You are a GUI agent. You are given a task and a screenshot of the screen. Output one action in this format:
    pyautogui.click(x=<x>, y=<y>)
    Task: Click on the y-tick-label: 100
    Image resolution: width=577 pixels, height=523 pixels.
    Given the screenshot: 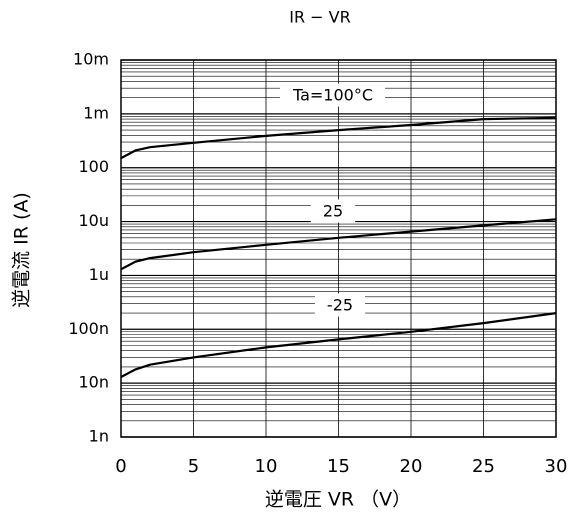 What is the action you would take?
    pyautogui.click(x=93, y=166)
    